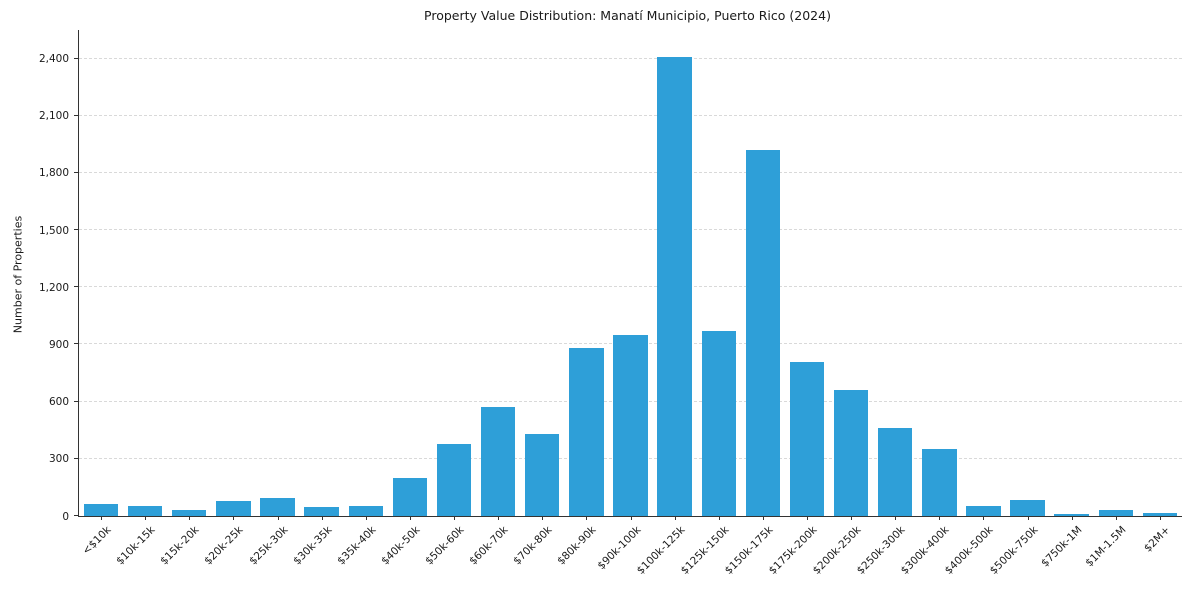 This screenshot has width=1190, height=590. Describe the element at coordinates (136, 546) in the screenshot. I see `x-tick-label: $10k-15k` at that location.